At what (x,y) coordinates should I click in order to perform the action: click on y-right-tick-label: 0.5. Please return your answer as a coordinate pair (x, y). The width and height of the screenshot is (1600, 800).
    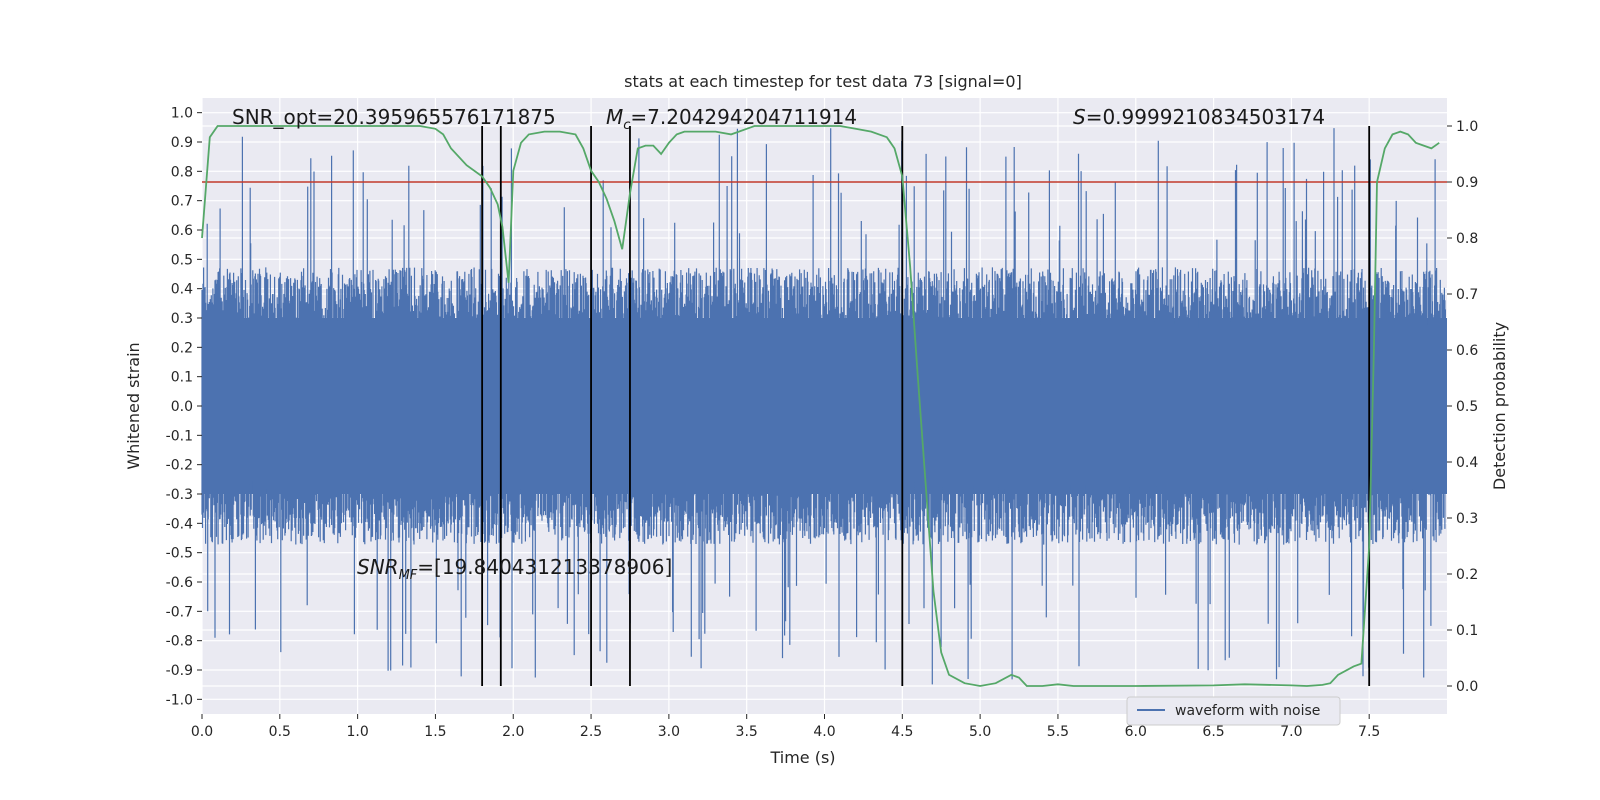
    Looking at the image, I should click on (1467, 407).